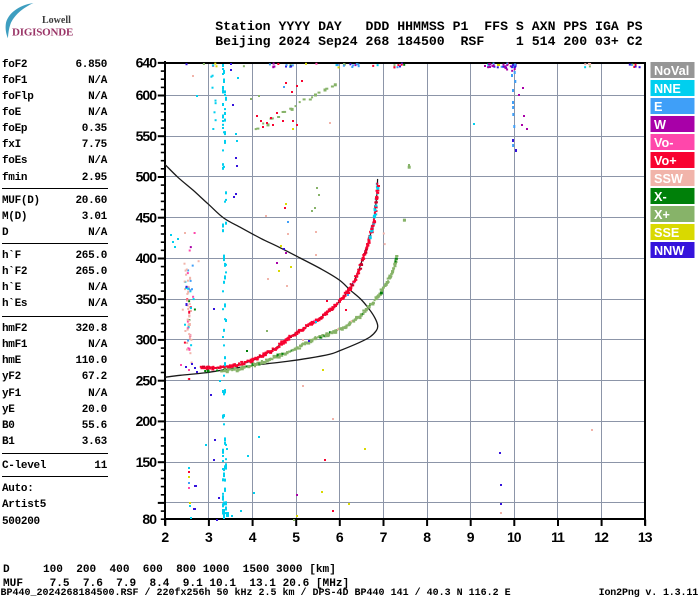 Image resolution: width=700 pixels, height=600 pixels. I want to click on svg-text: 6, so click(340, 537).